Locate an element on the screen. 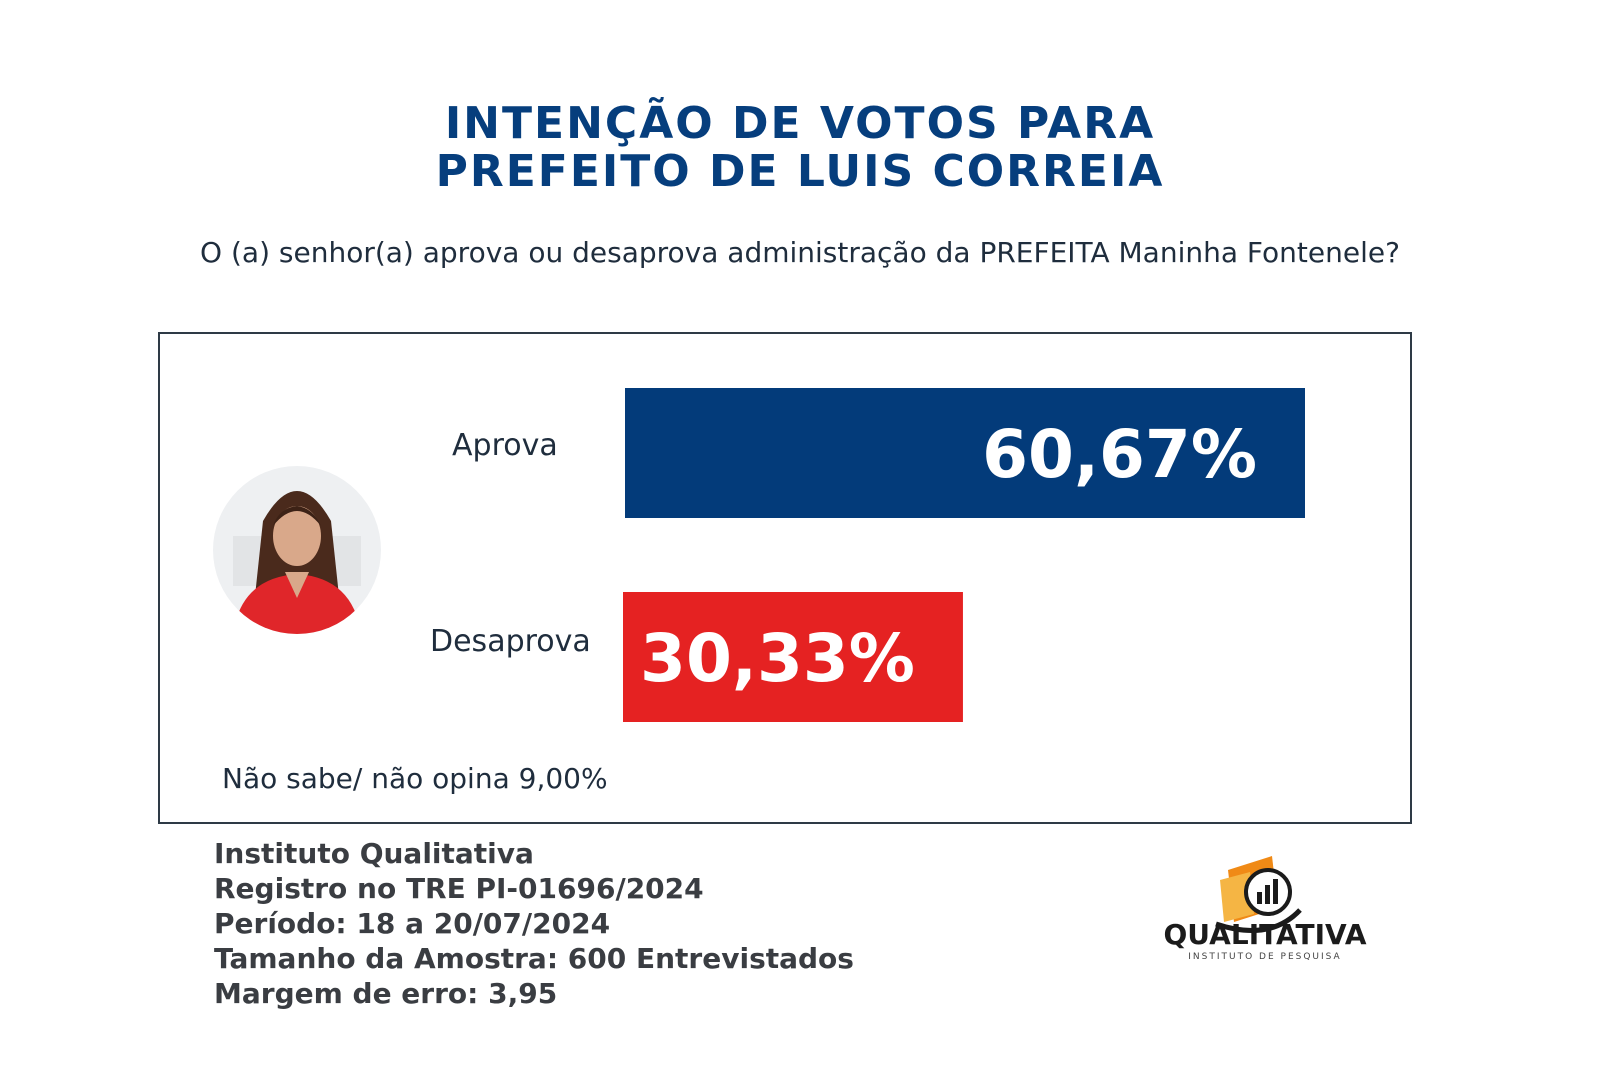  bar-aprova is located at coordinates (965, 453).